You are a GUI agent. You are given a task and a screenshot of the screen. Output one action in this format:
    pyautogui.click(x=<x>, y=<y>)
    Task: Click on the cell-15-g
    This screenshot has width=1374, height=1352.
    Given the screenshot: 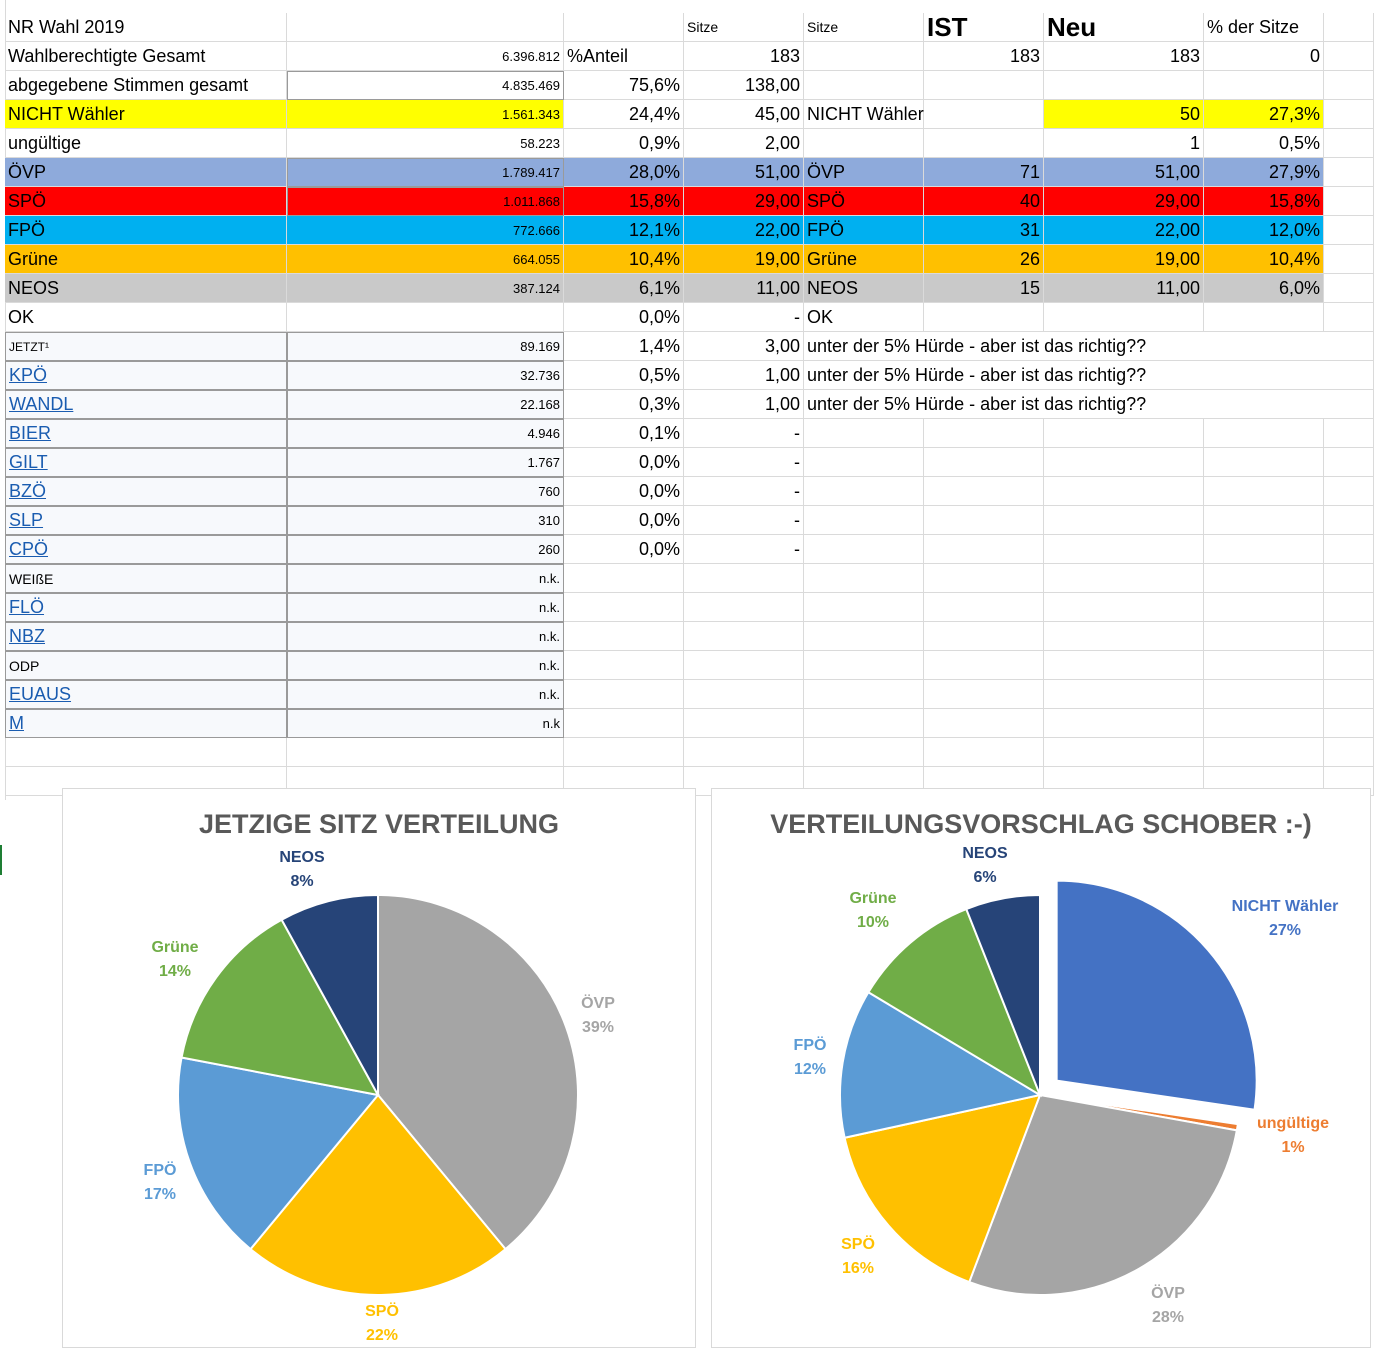 What is the action you would take?
    pyautogui.click(x=1124, y=462)
    